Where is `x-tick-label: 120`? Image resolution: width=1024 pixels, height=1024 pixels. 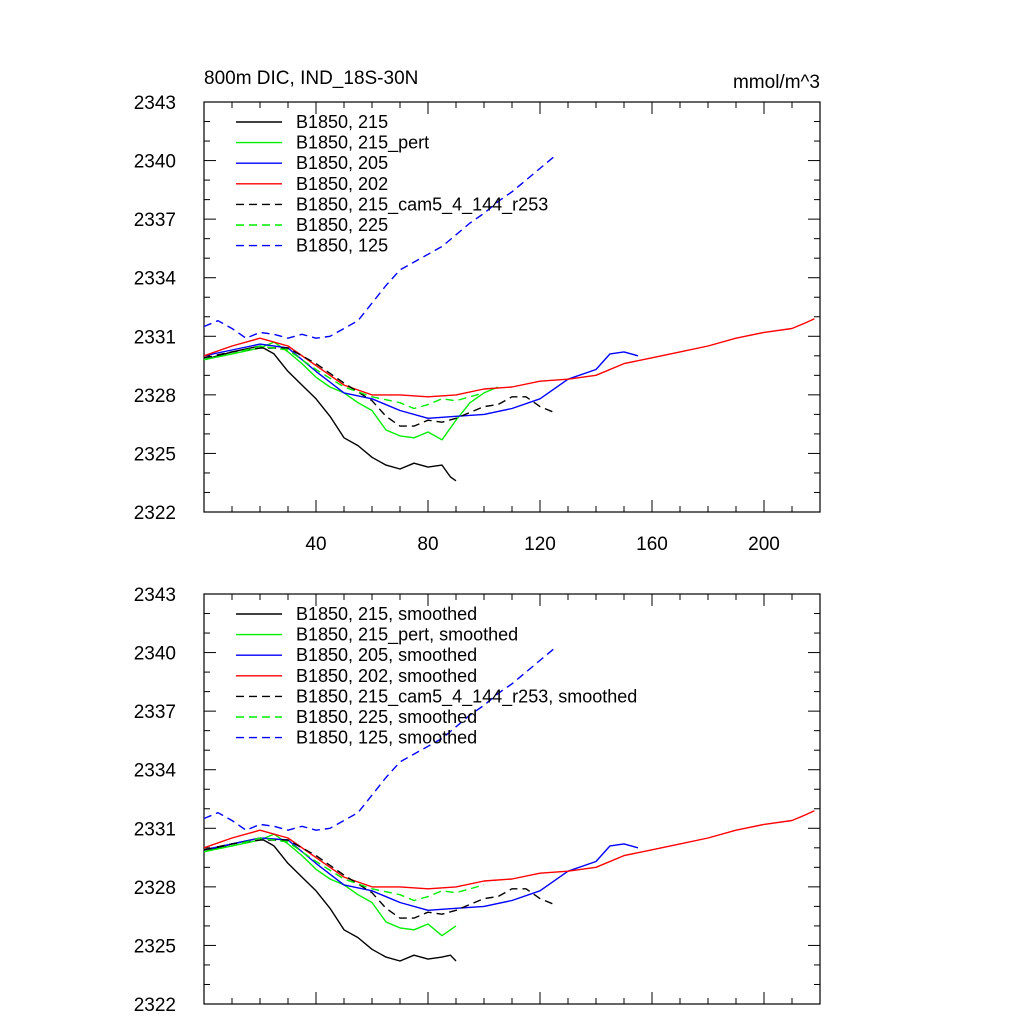
x-tick-label: 120 is located at coordinates (540, 544).